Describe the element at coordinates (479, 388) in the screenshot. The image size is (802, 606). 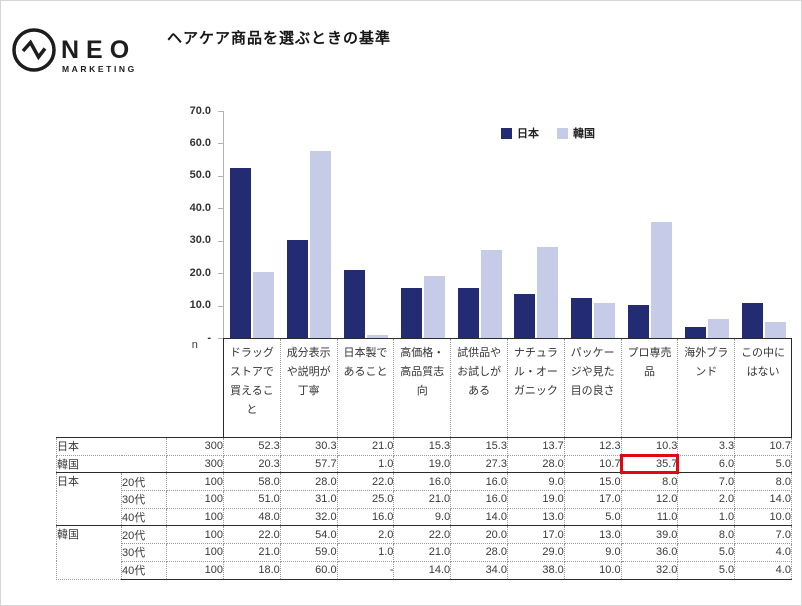
I see `table-column-header: 試供品やお試しがある` at that location.